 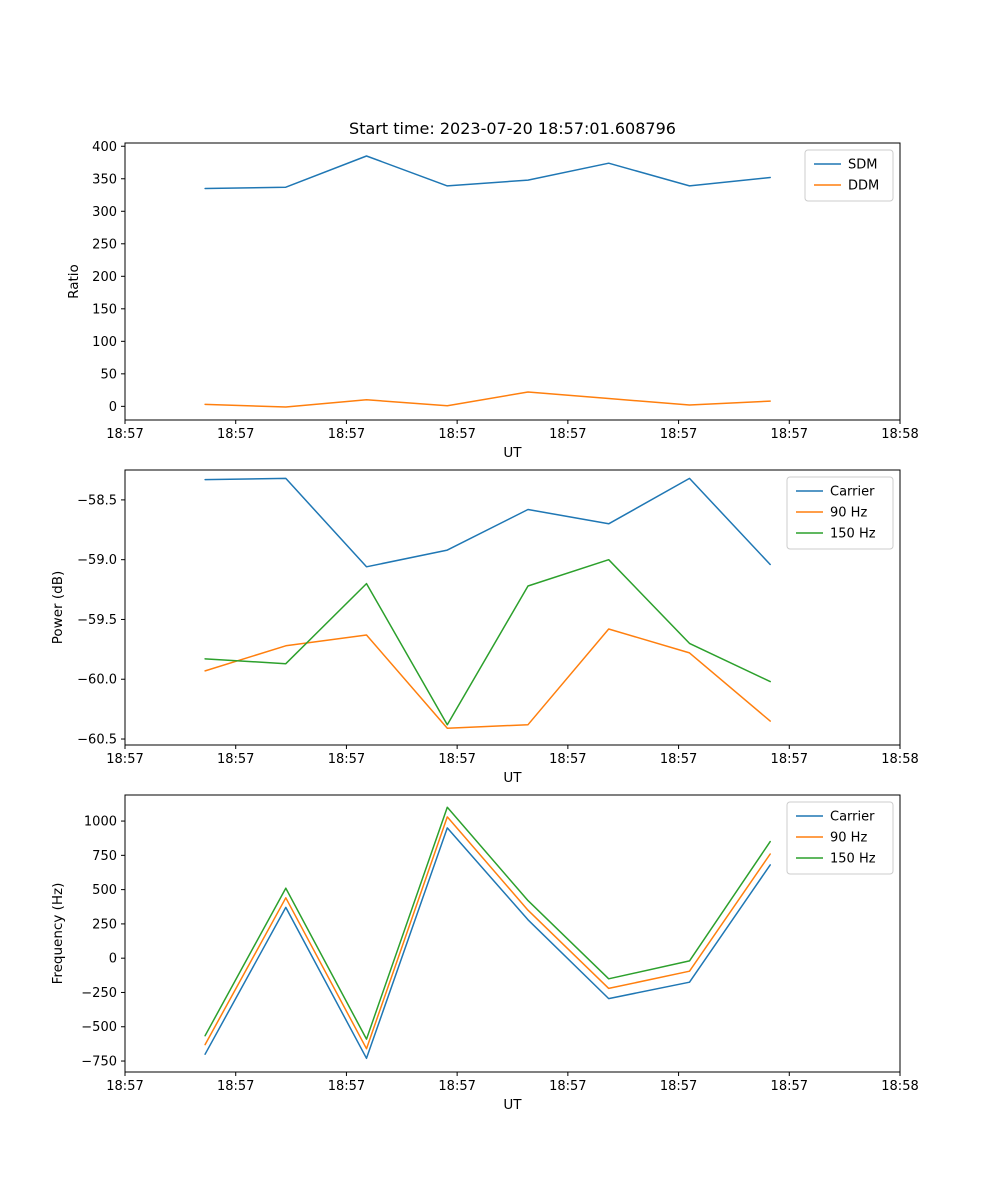 I want to click on y-tick-label: −59.0, so click(x=97, y=560).